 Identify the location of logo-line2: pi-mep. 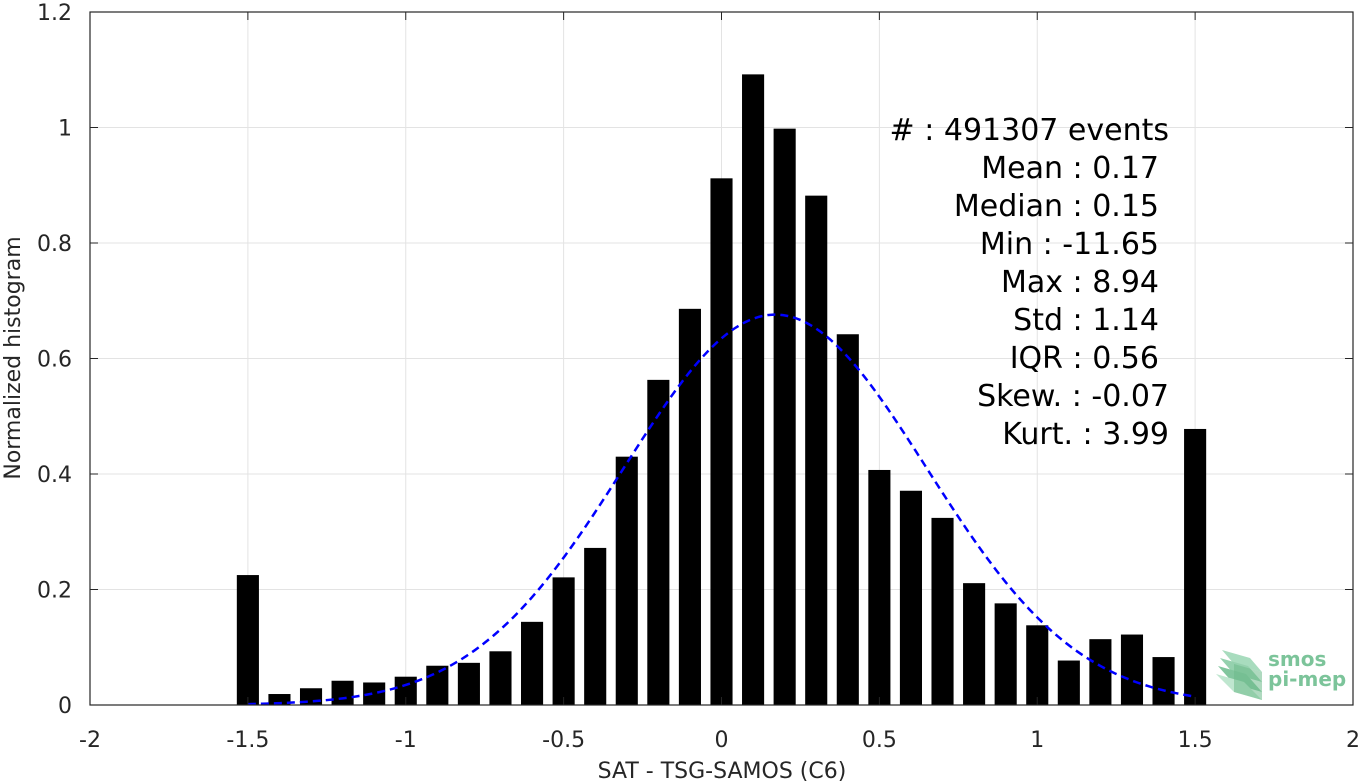
(1307, 679).